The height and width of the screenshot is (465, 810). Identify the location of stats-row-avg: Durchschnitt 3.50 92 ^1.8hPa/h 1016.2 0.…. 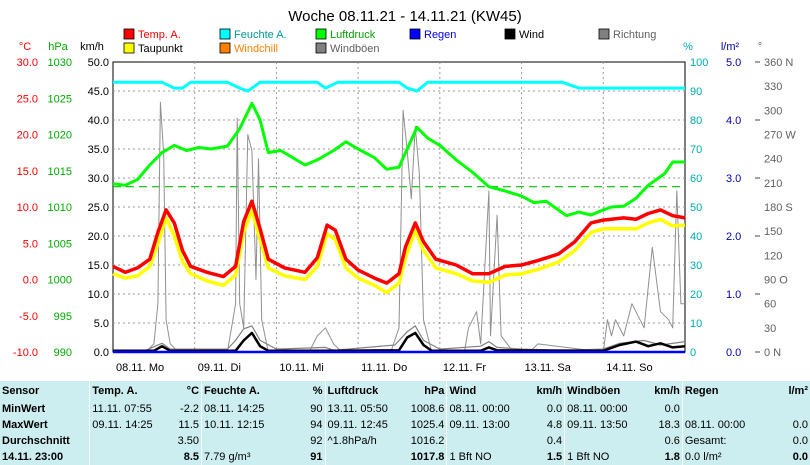
(405, 441).